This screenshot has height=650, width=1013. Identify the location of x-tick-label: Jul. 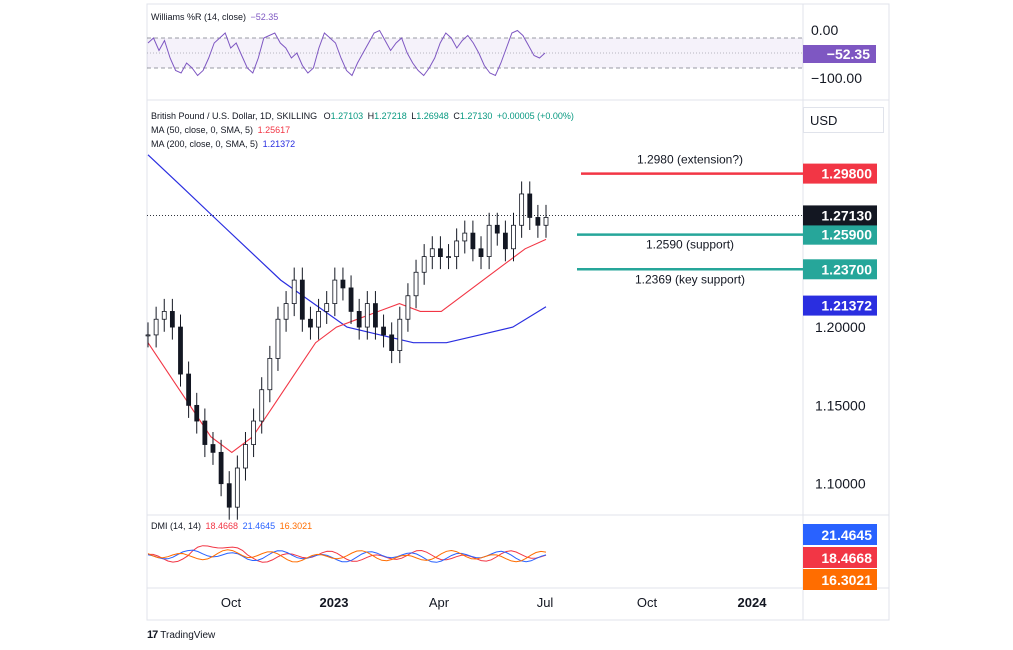
(545, 602).